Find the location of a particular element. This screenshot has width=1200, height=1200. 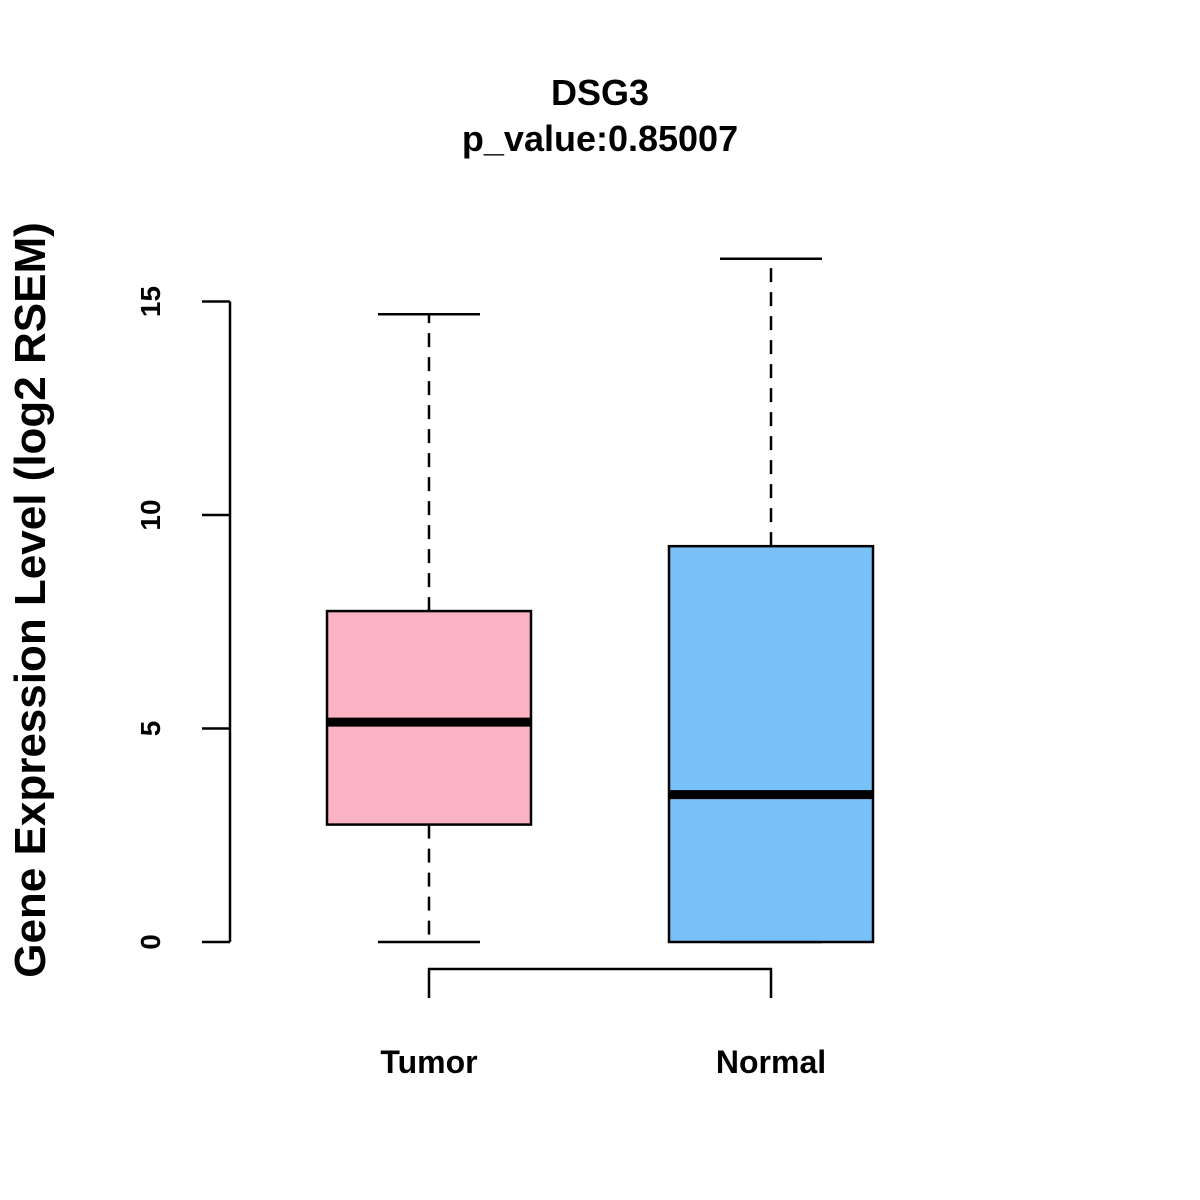

category-label-normal: Normal is located at coordinates (771, 1062).